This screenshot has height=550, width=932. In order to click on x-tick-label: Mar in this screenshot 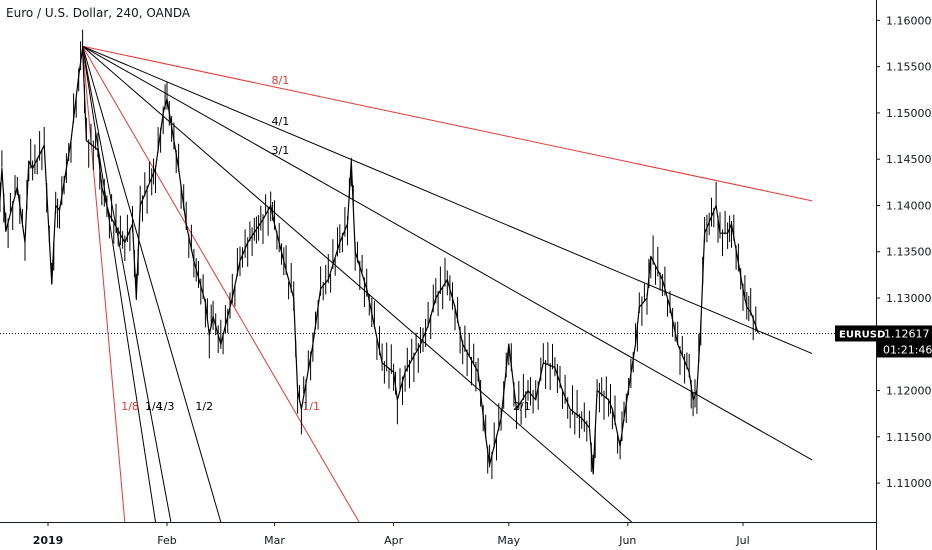, I will do `click(274, 540)`.